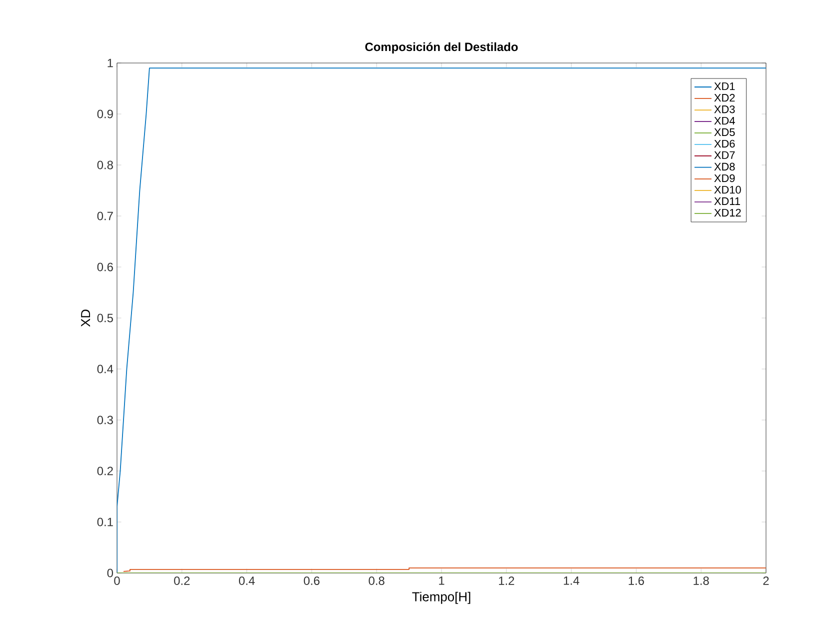 This screenshot has width=825, height=639. I want to click on y-tick-label: 0.8, so click(105, 165).